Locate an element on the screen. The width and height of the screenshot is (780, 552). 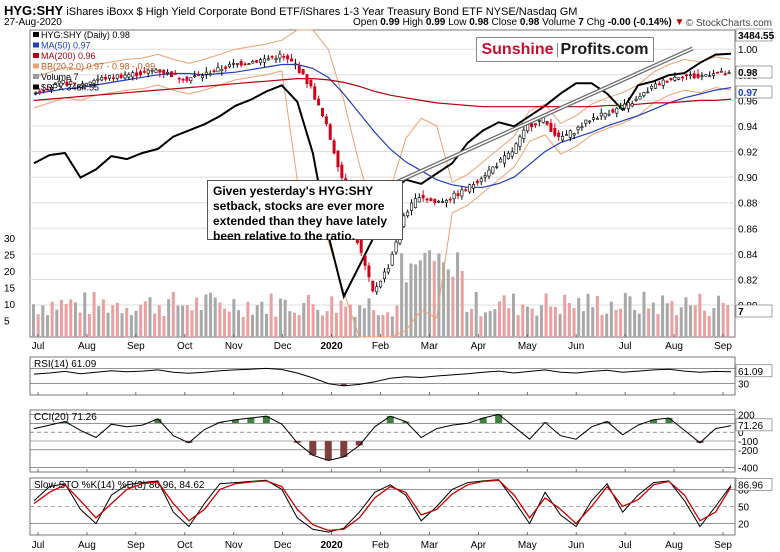
y-tick-label: -200 is located at coordinates (748, 451).